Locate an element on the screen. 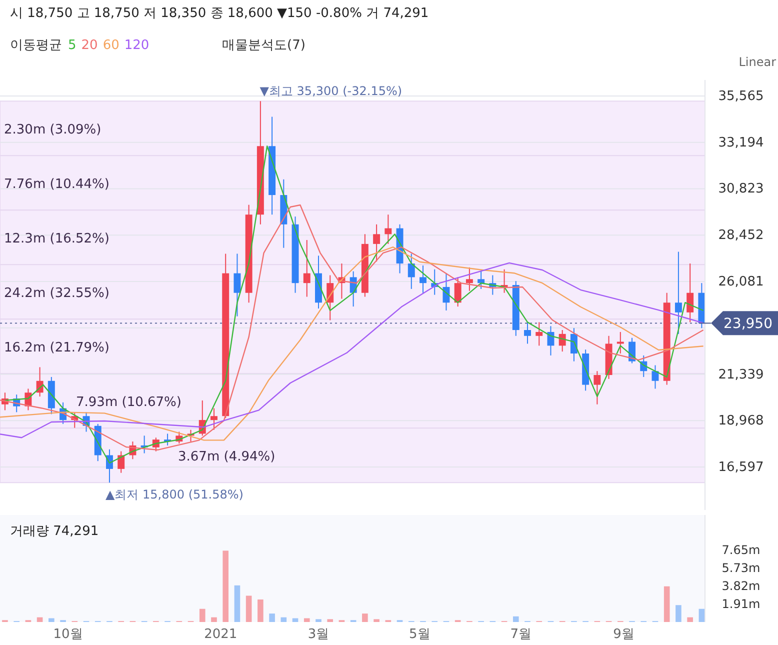  y-tick-label: 30,823 is located at coordinates (741, 189).